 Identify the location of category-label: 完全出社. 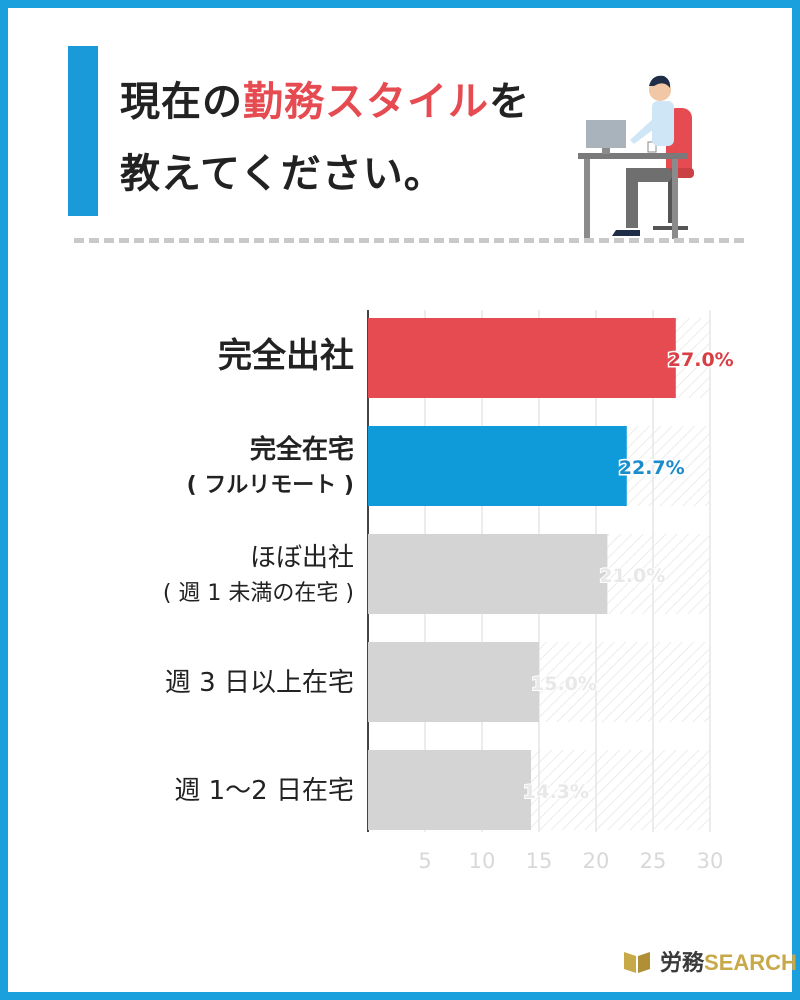
(286, 356).